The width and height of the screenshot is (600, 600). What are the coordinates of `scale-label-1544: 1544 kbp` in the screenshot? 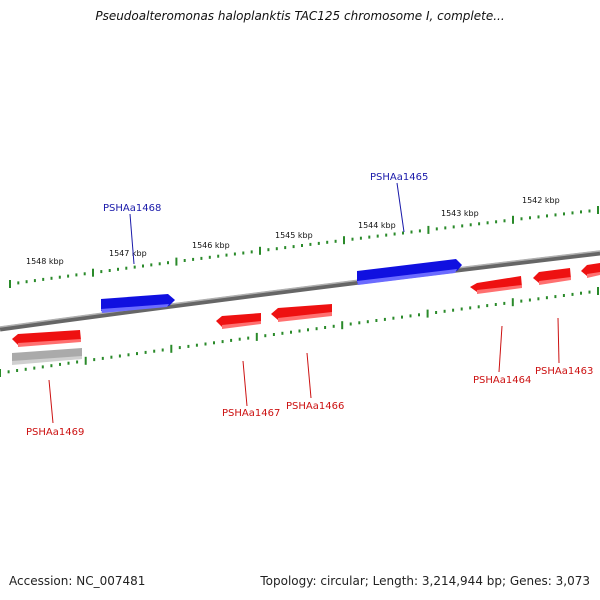 It's located at (377, 225).